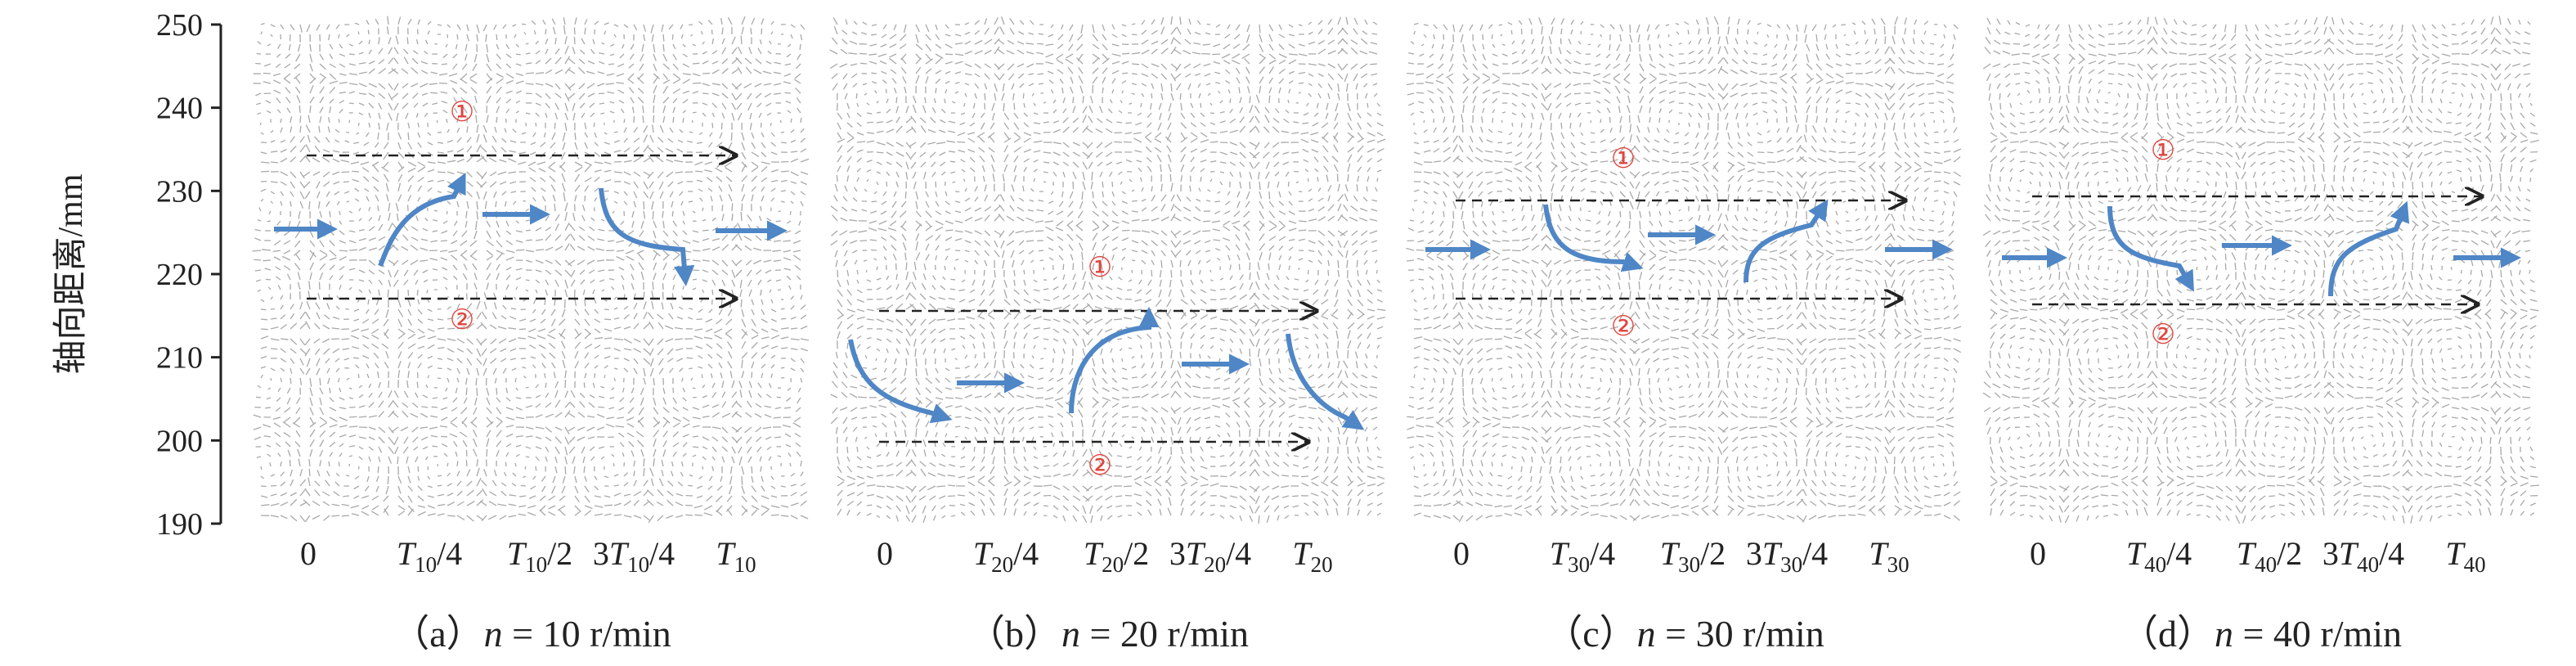 The width and height of the screenshot is (2576, 666). I want to click on y-tick-label: 230, so click(179, 192).